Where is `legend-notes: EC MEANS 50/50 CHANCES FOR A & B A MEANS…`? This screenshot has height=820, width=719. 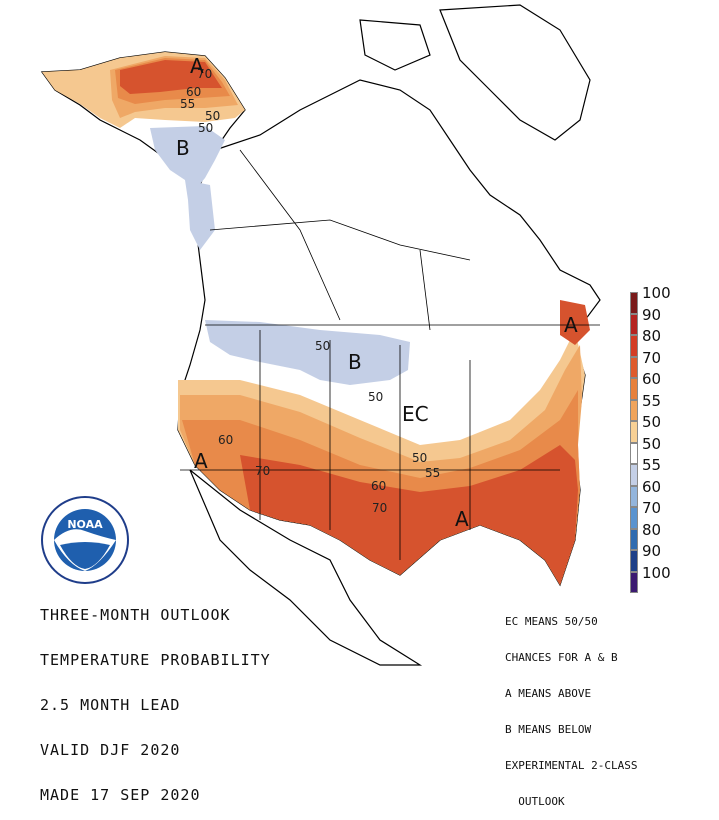 legend-notes: EC MEANS 50/50 CHANCES FOR A & B A MEANS… is located at coordinates (571, 706).